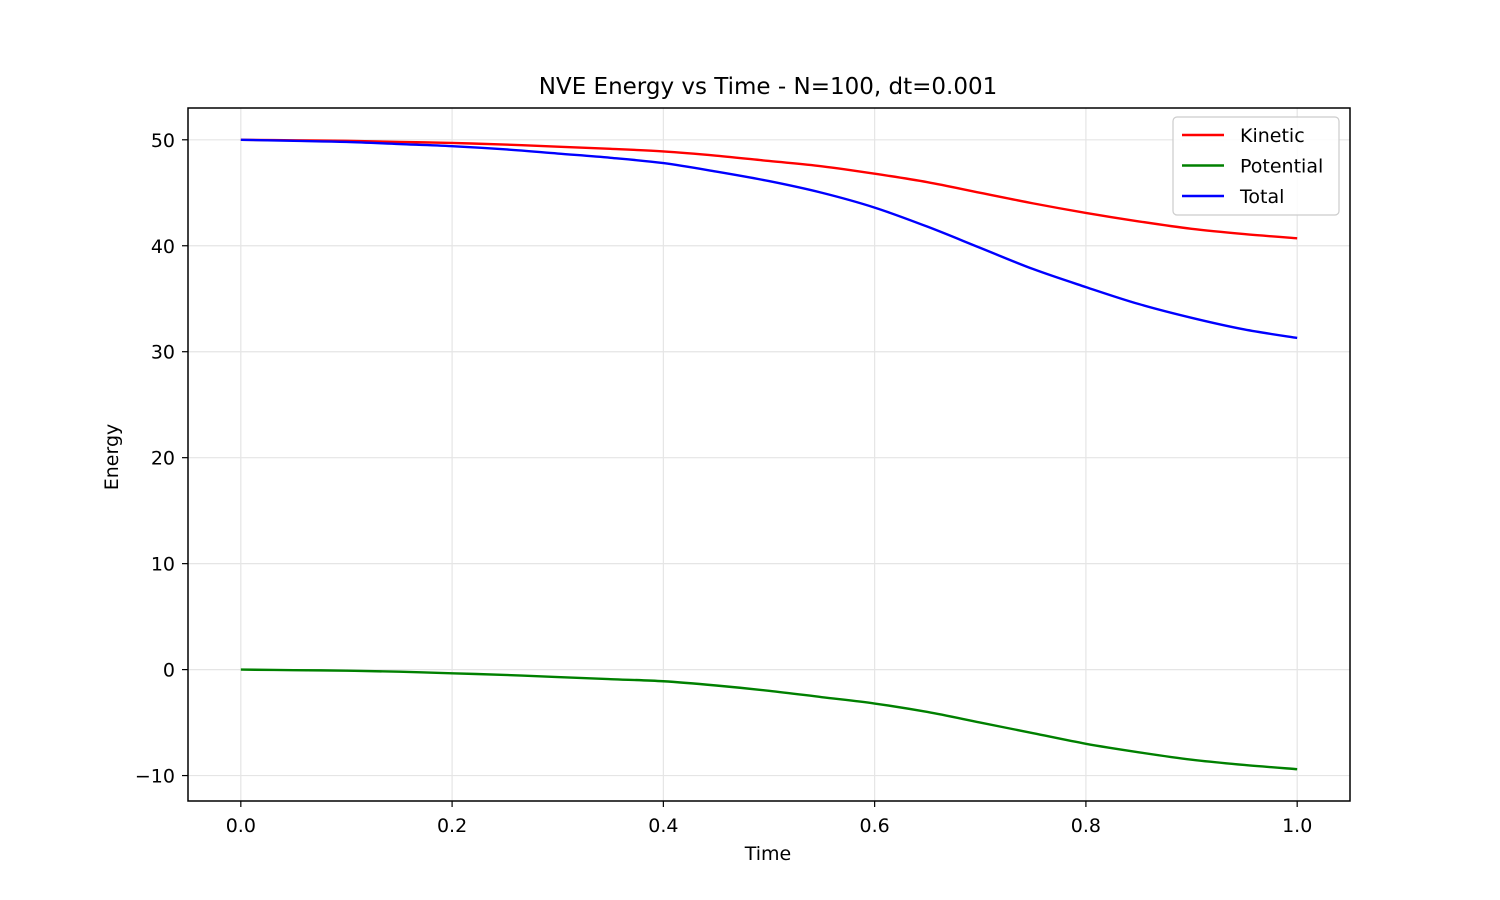  What do you see at coordinates (769, 819) in the screenshot?
I see `x-axis-ticks: 0.0 0.2 0.4 0.6 0.8 1.0` at bounding box center [769, 819].